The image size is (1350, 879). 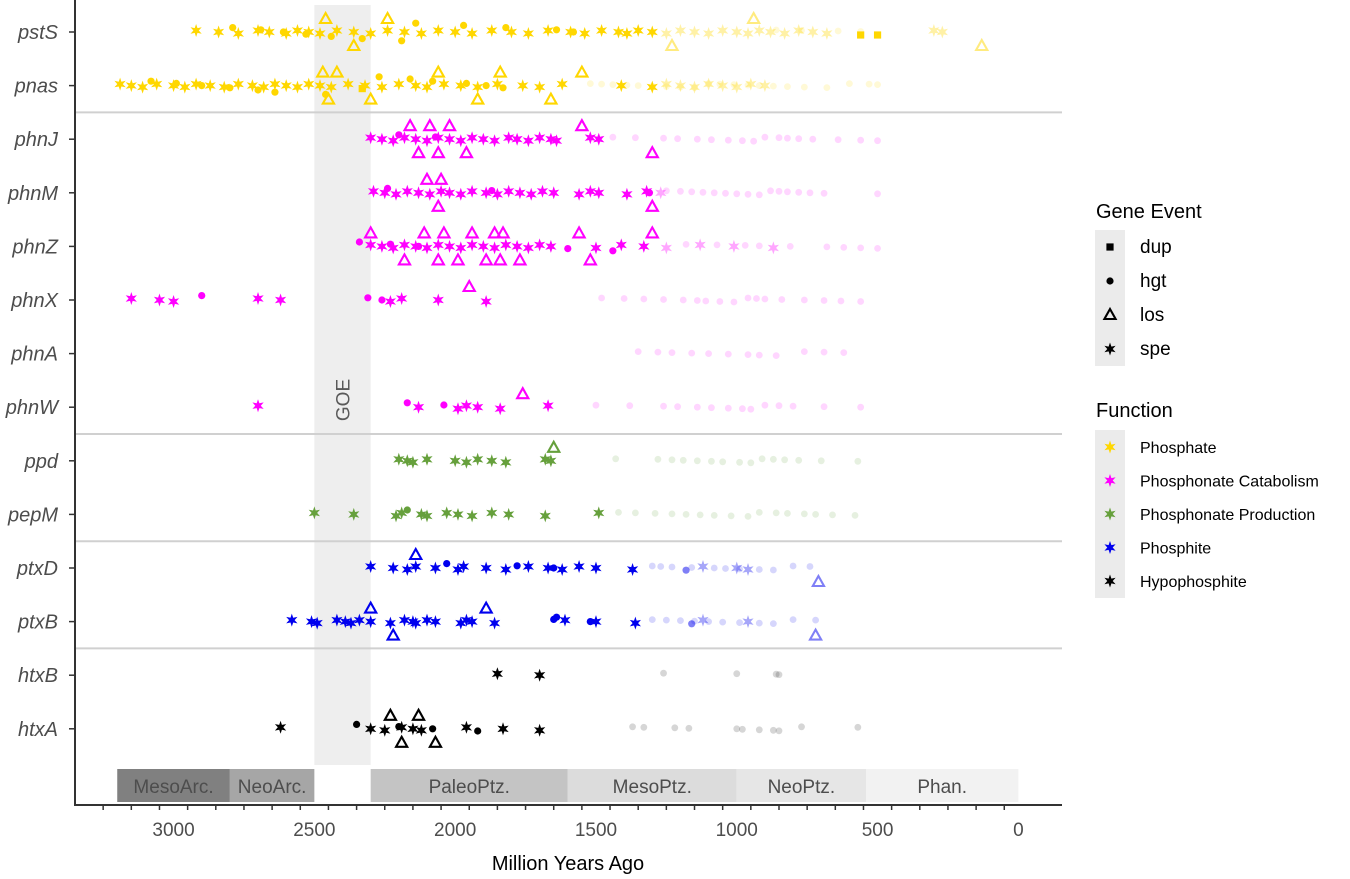 I want to click on era-label: MesoPtz., so click(x=652, y=787).